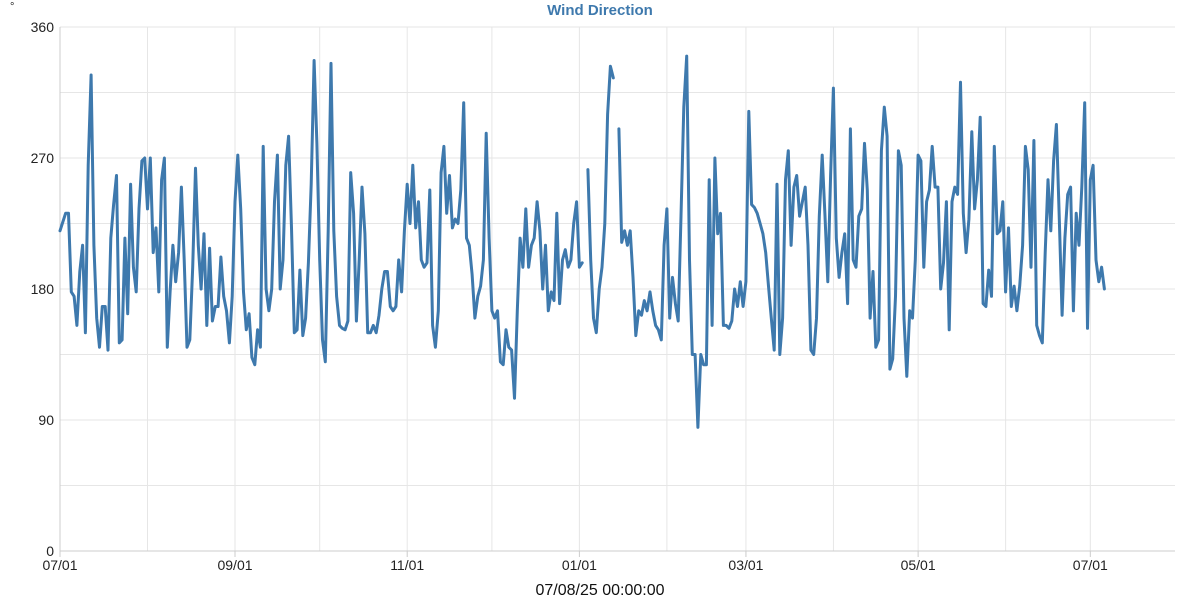  What do you see at coordinates (234, 565) in the screenshot?
I see `x-tick-label: 09/01` at bounding box center [234, 565].